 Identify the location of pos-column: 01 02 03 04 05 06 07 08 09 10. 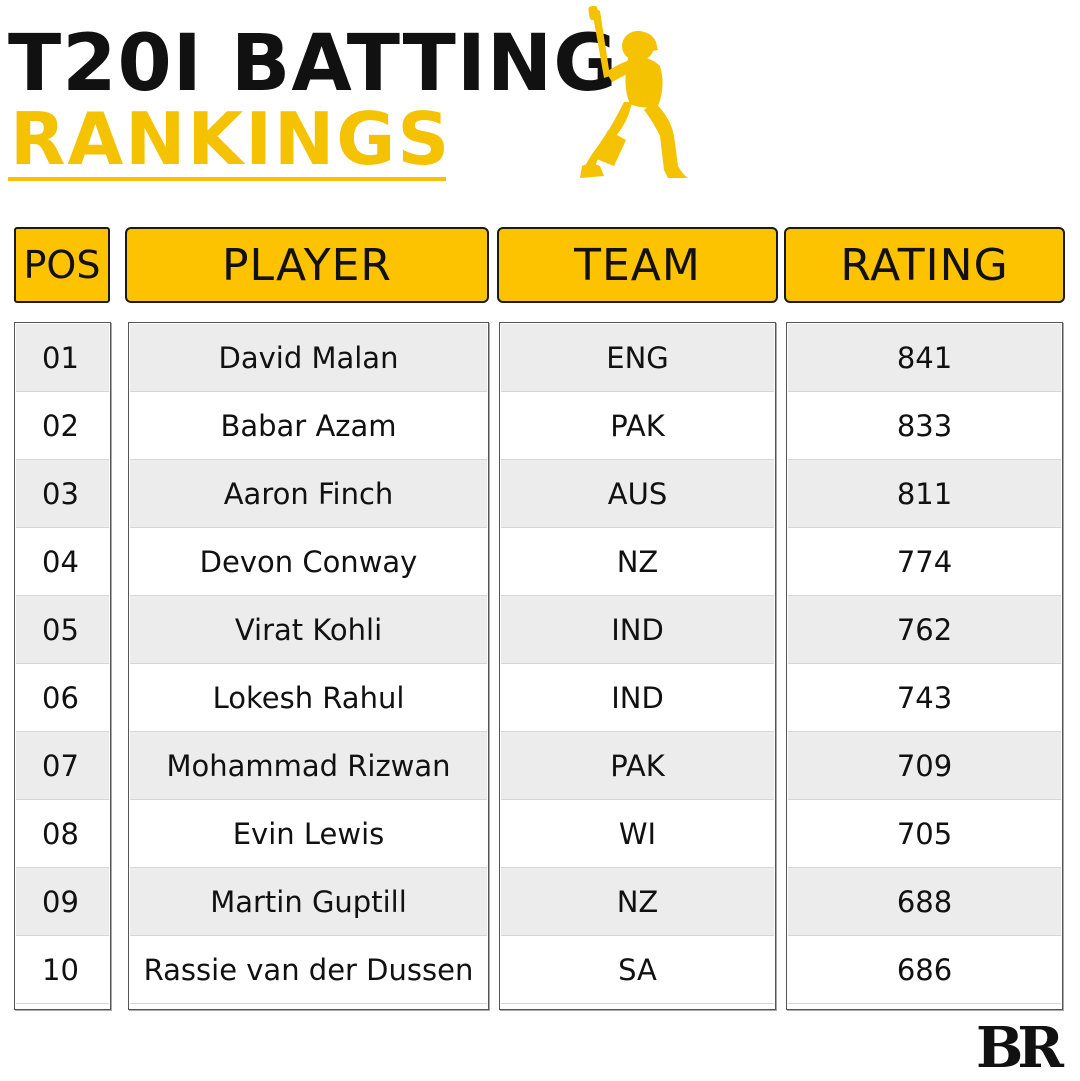
(62, 666).